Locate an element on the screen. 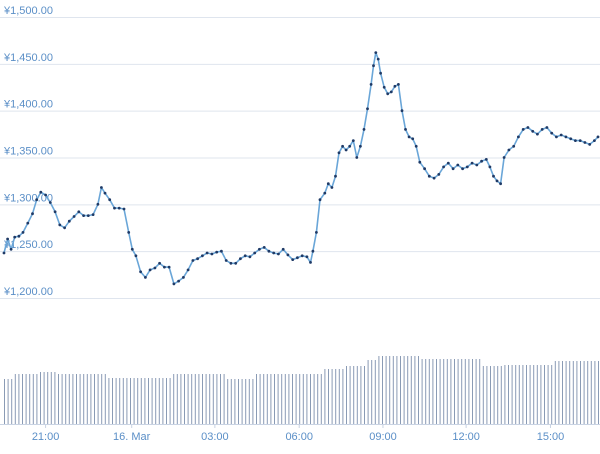 This screenshot has width=600, height=454. volume-bars is located at coordinates (301, 390).